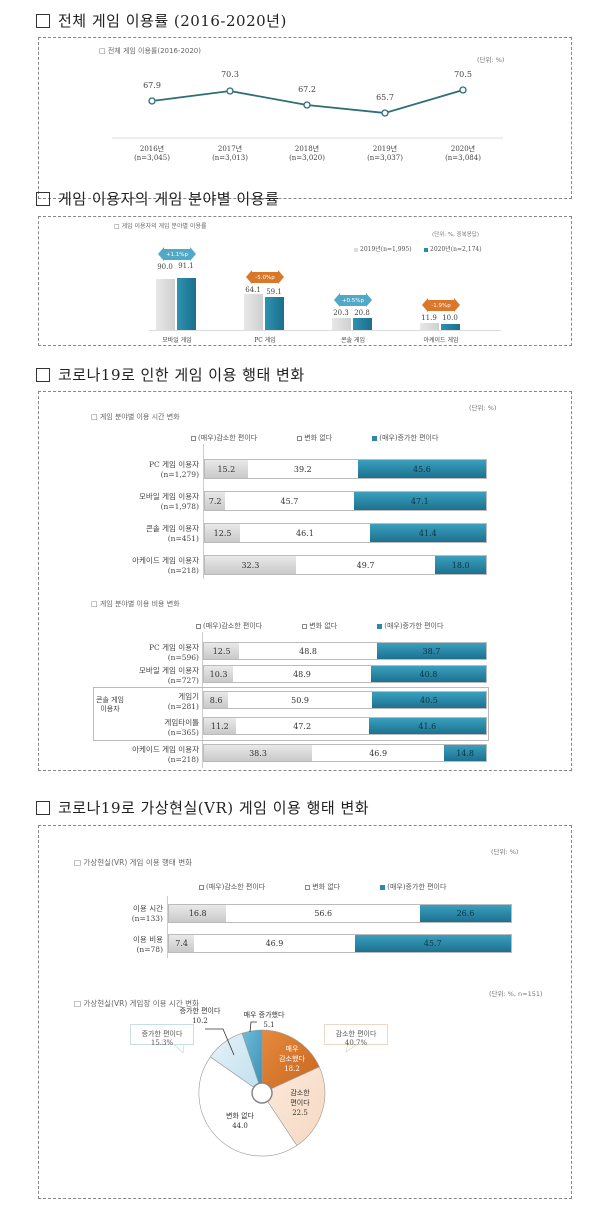 The image size is (600, 1221). What do you see at coordinates (419, 501) in the screenshot?
I see `segment-inc: 47.1` at bounding box center [419, 501].